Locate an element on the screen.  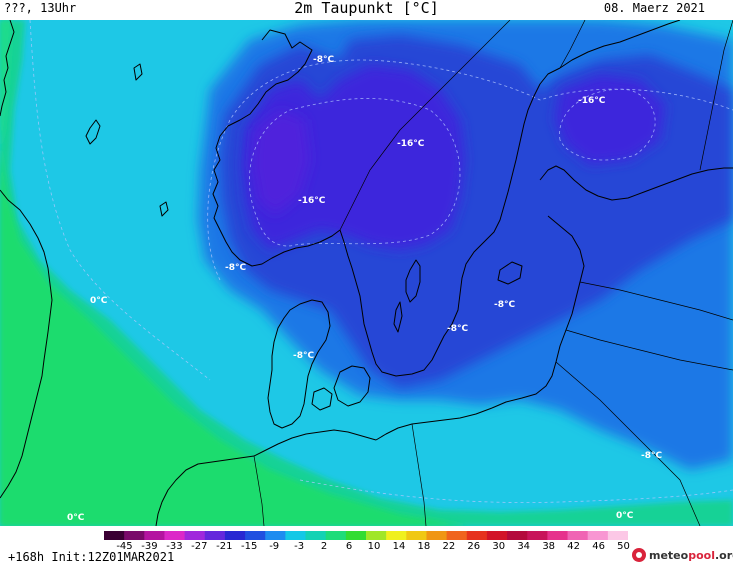
label-zero-north-sea: 0°C is located at coordinates (99, 301).